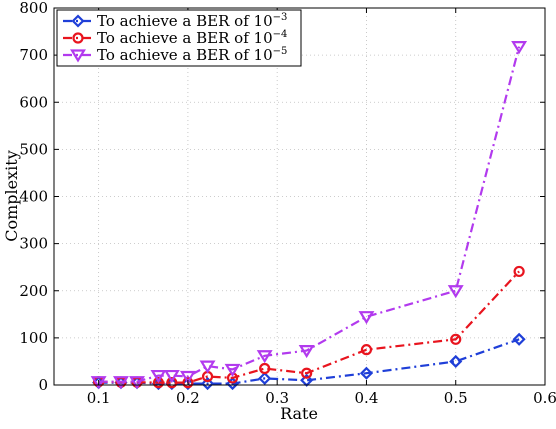 The height and width of the screenshot is (429, 556). I want to click on x-tick-label: 0.5, so click(456, 398).